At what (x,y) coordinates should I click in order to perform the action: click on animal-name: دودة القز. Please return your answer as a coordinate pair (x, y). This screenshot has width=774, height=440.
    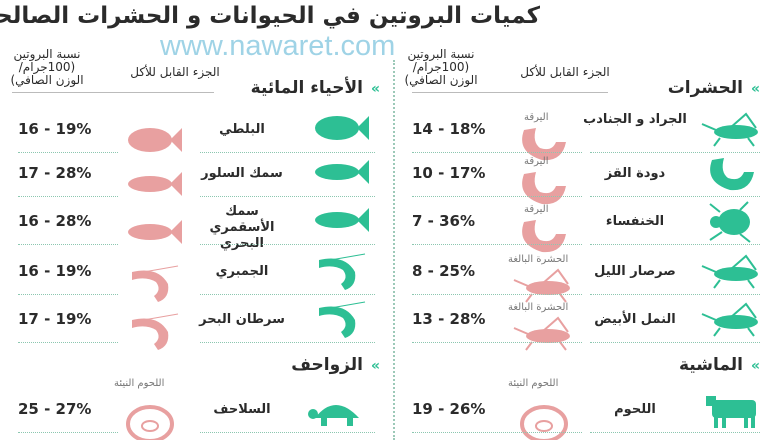
    Looking at the image, I should click on (635, 173).